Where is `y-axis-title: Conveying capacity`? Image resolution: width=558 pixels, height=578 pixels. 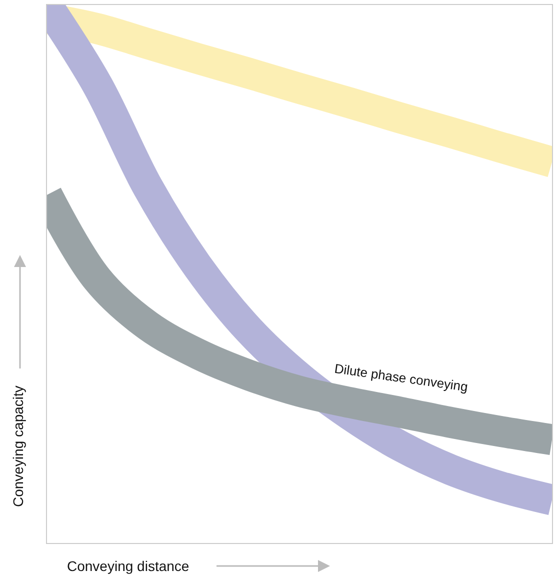 y-axis-title: Conveying capacity is located at coordinates (18, 446).